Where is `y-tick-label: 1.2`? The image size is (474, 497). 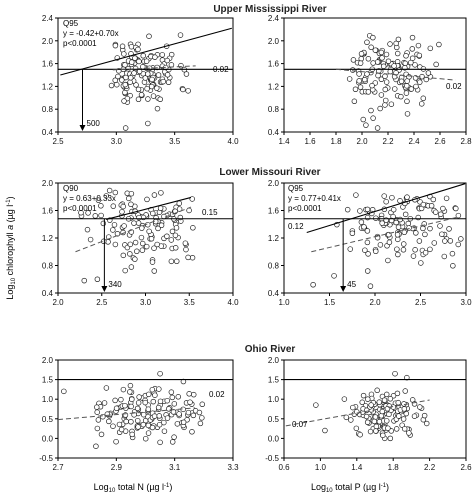 y-tick-label: 1.2 is located at coordinates (274, 238).